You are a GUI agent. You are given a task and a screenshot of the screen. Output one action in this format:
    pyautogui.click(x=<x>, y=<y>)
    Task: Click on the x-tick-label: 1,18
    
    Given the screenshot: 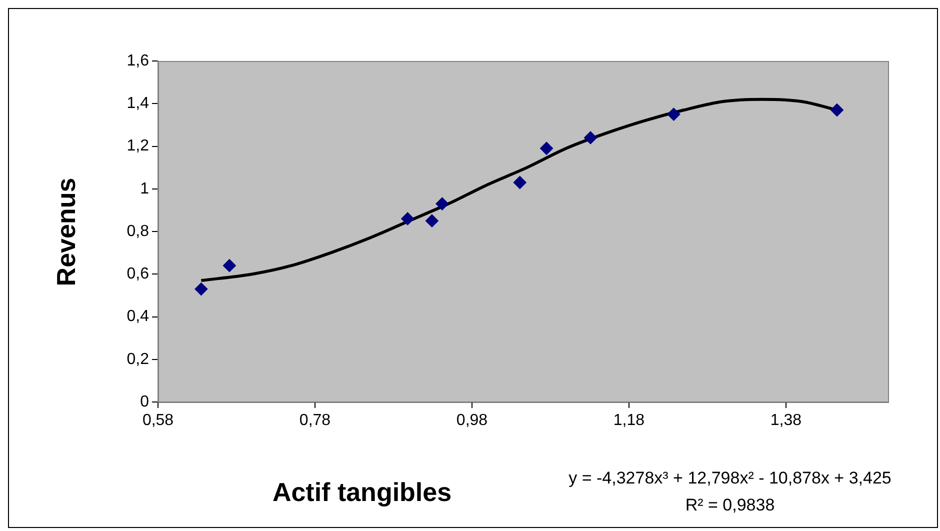 What is the action you would take?
    pyautogui.click(x=629, y=421)
    